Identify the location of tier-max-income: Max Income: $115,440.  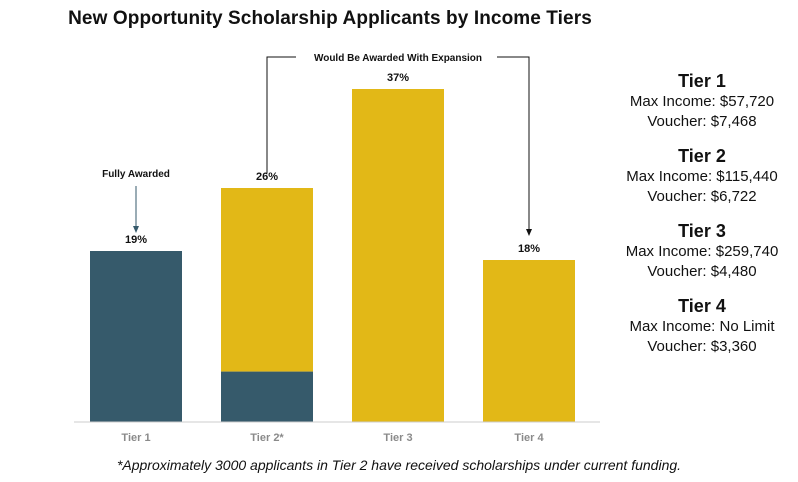
(702, 176).